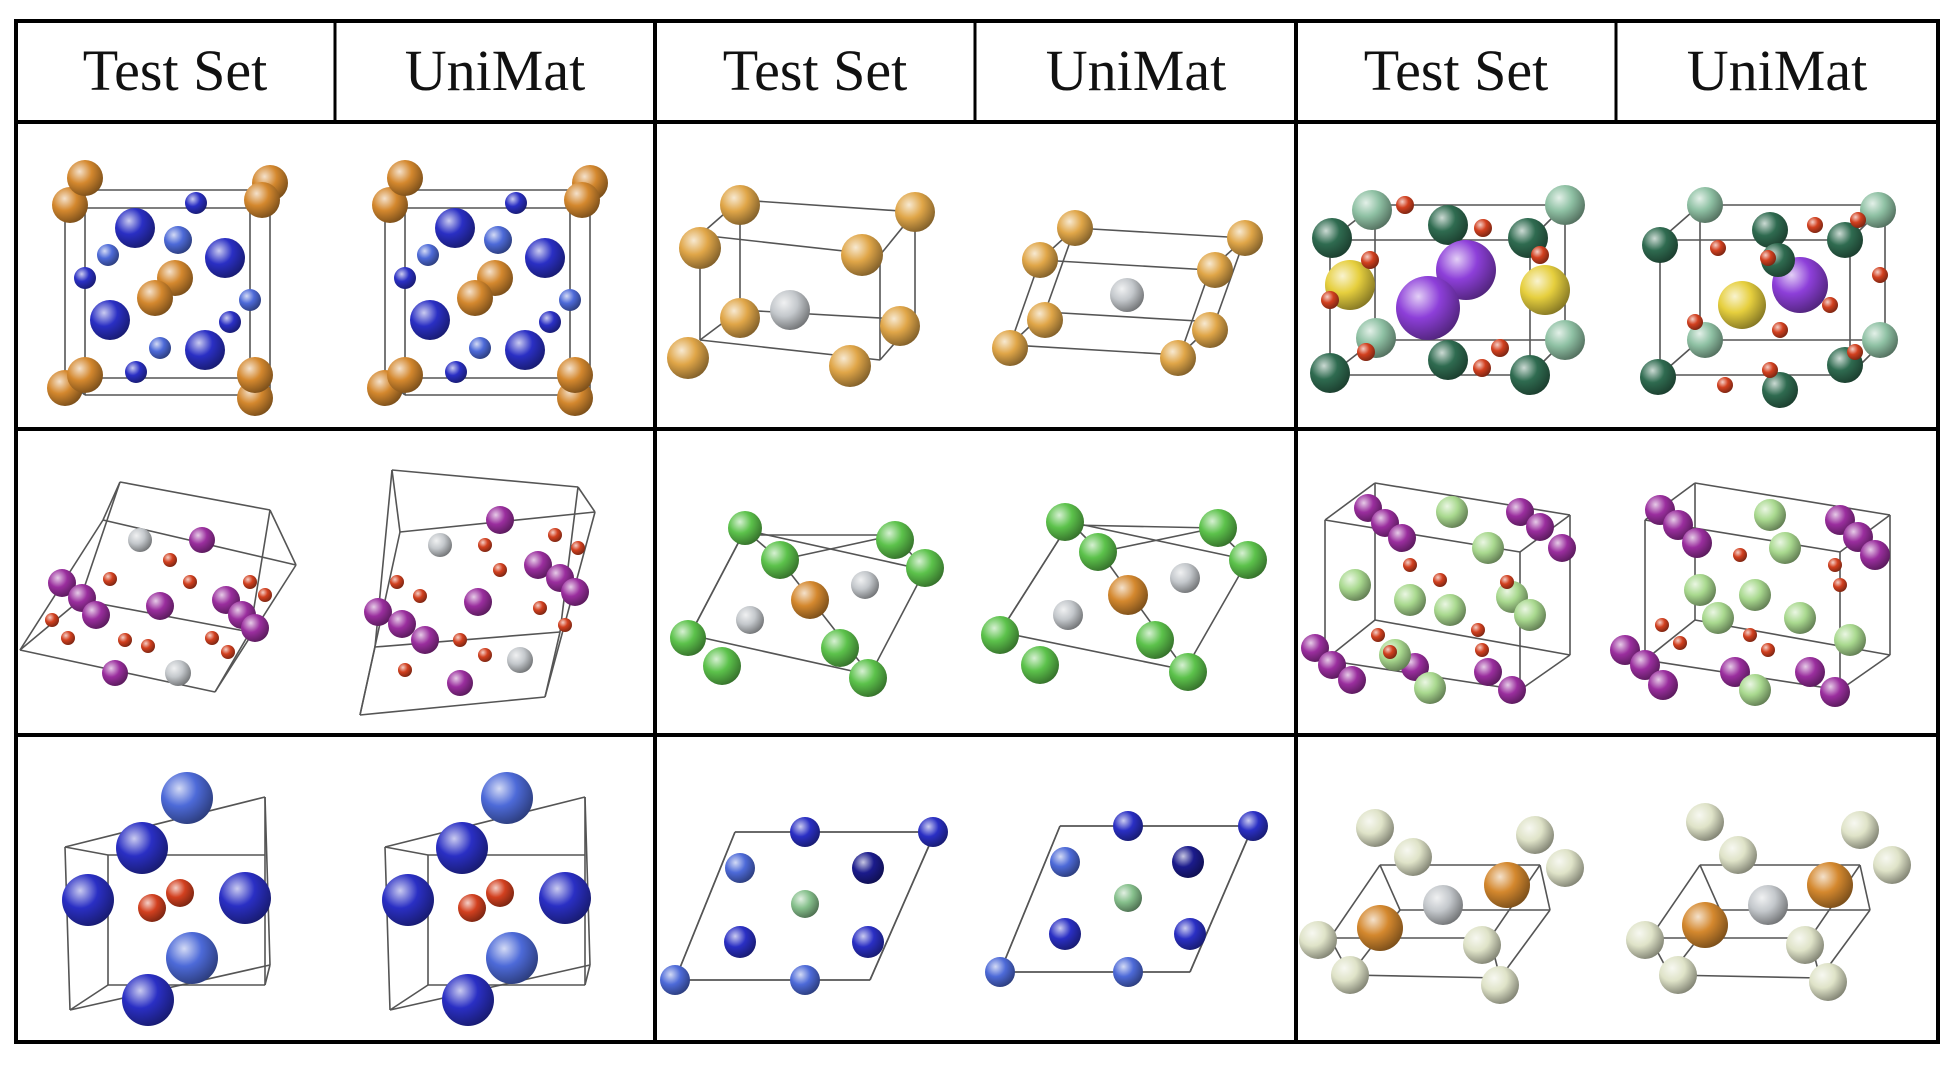 The height and width of the screenshot is (1066, 1950). I want to click on header-unimat-1: UniMat, so click(495, 70).